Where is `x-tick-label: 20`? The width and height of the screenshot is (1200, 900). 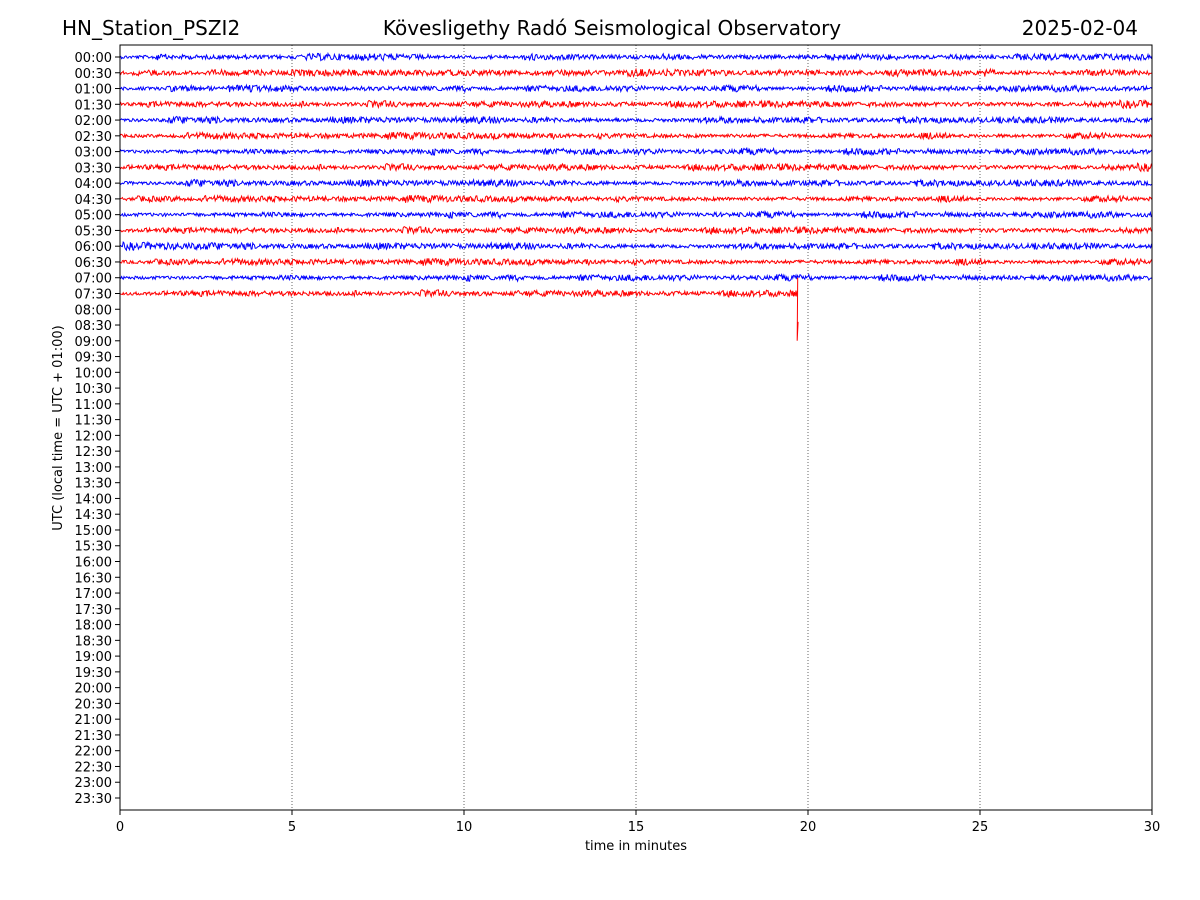 x-tick-label: 20 is located at coordinates (808, 827).